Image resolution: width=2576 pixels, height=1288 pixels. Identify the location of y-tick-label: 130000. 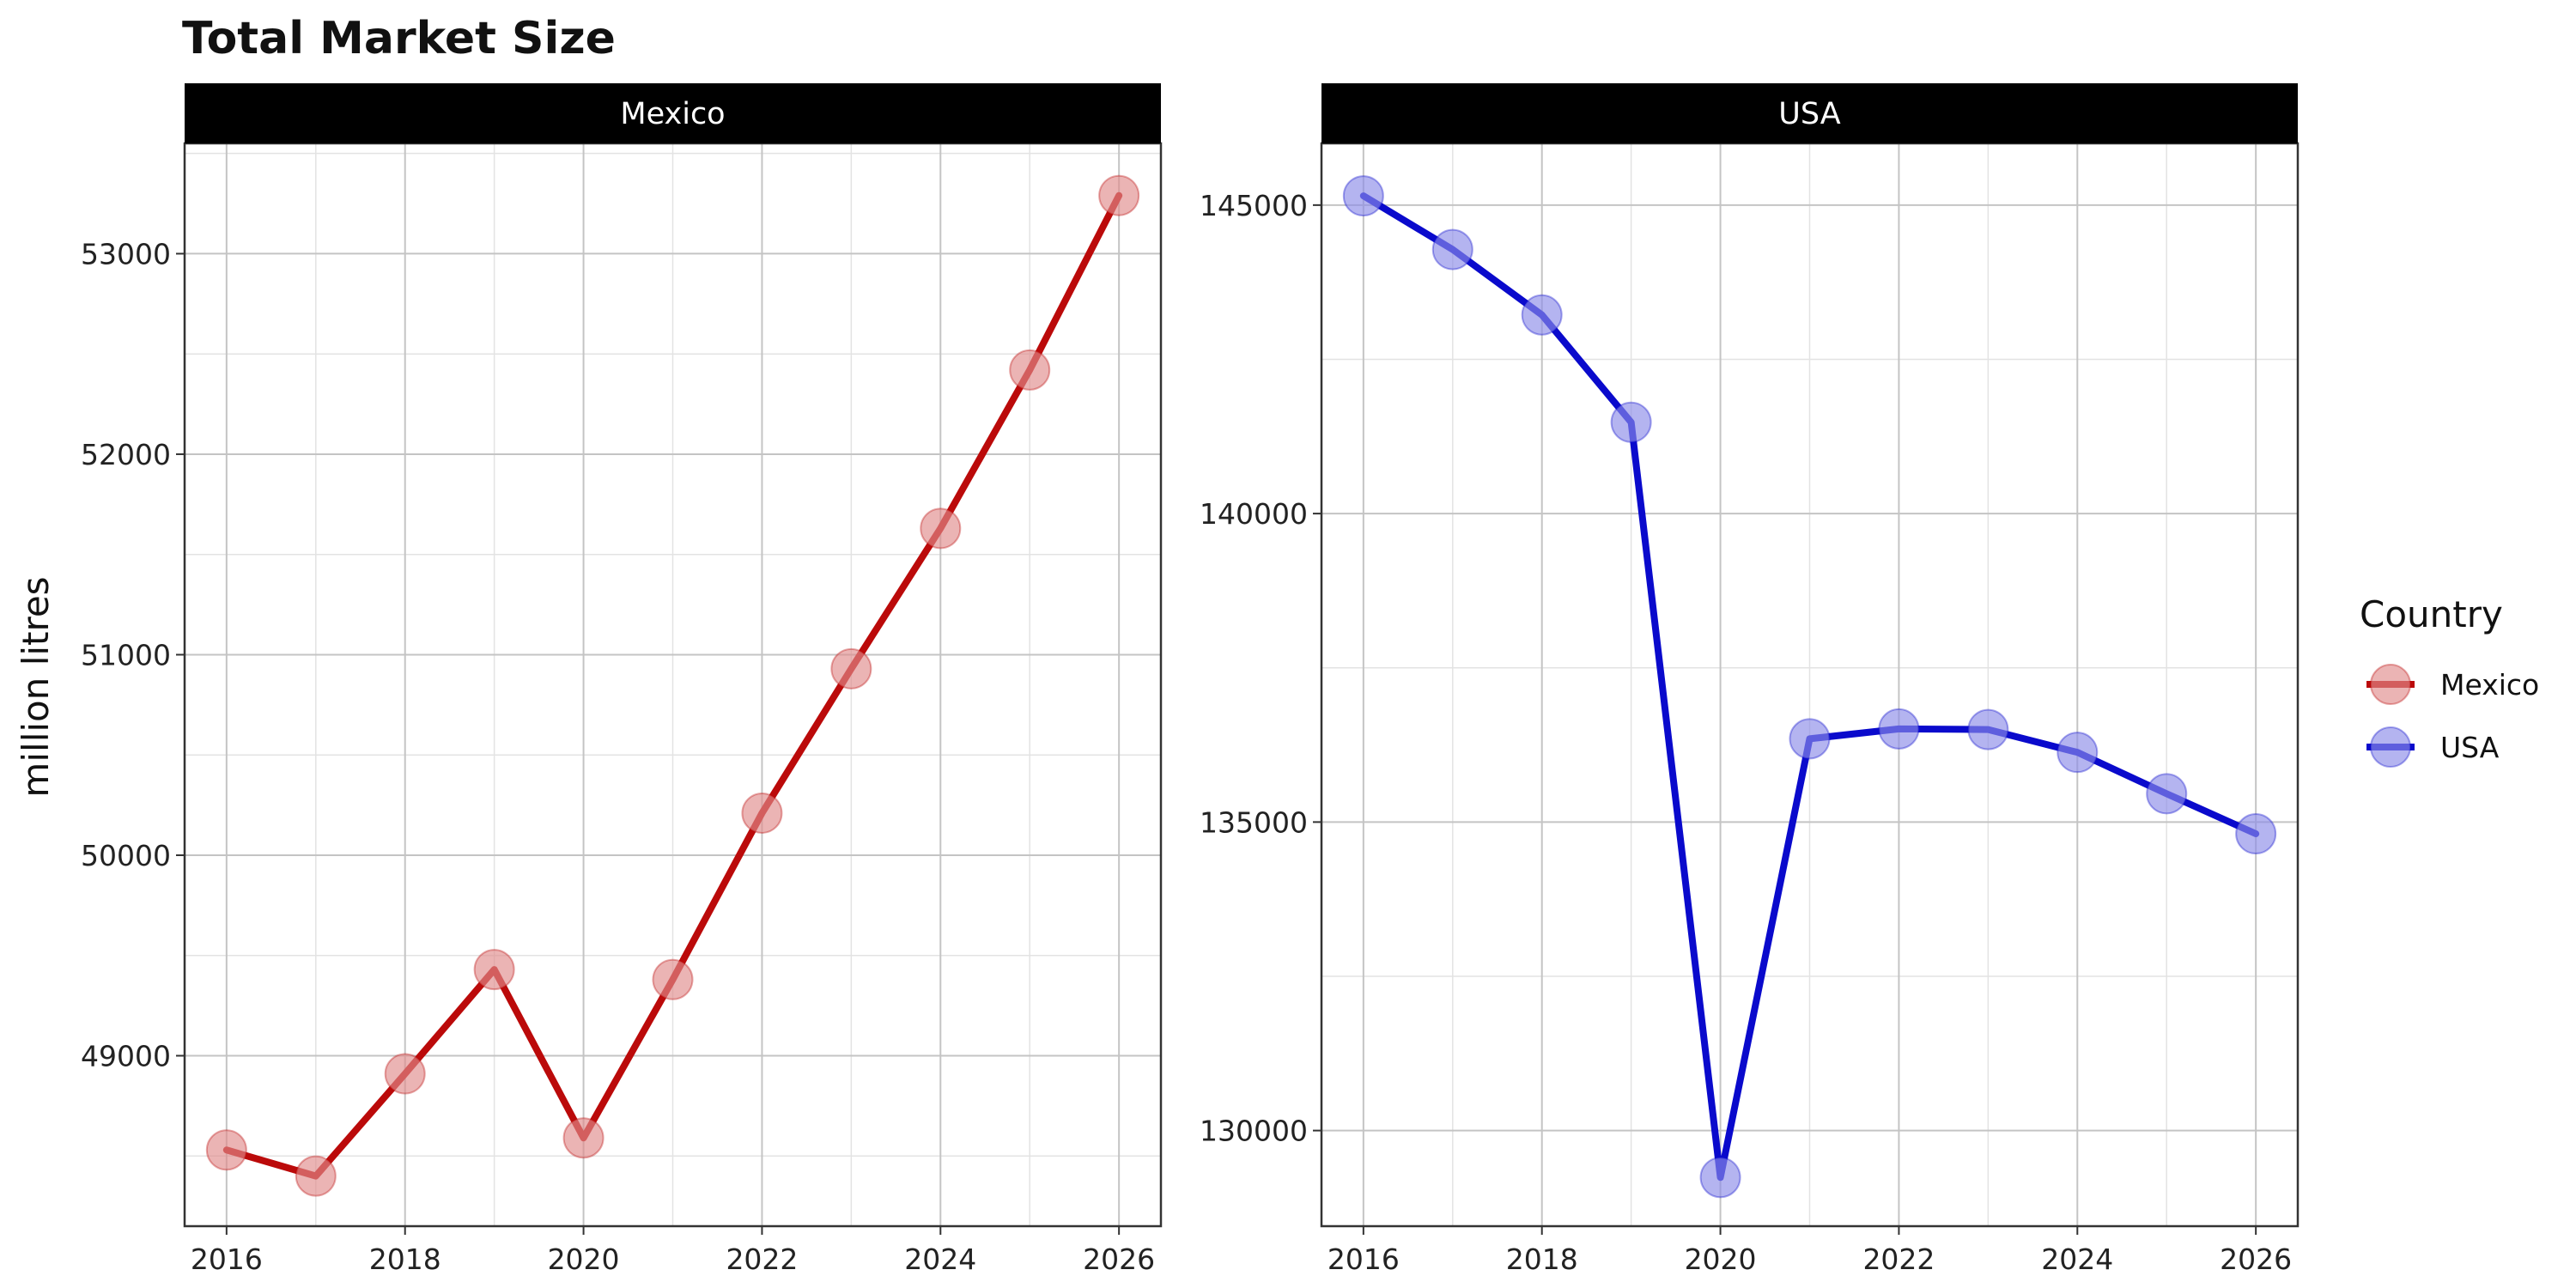
(1254, 1131).